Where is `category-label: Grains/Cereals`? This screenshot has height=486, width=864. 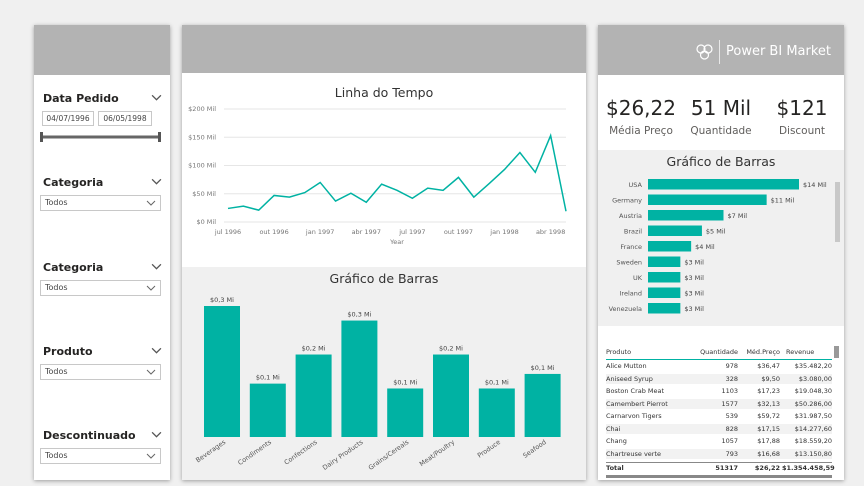
category-label: Grains/Cereals is located at coordinates (389, 455).